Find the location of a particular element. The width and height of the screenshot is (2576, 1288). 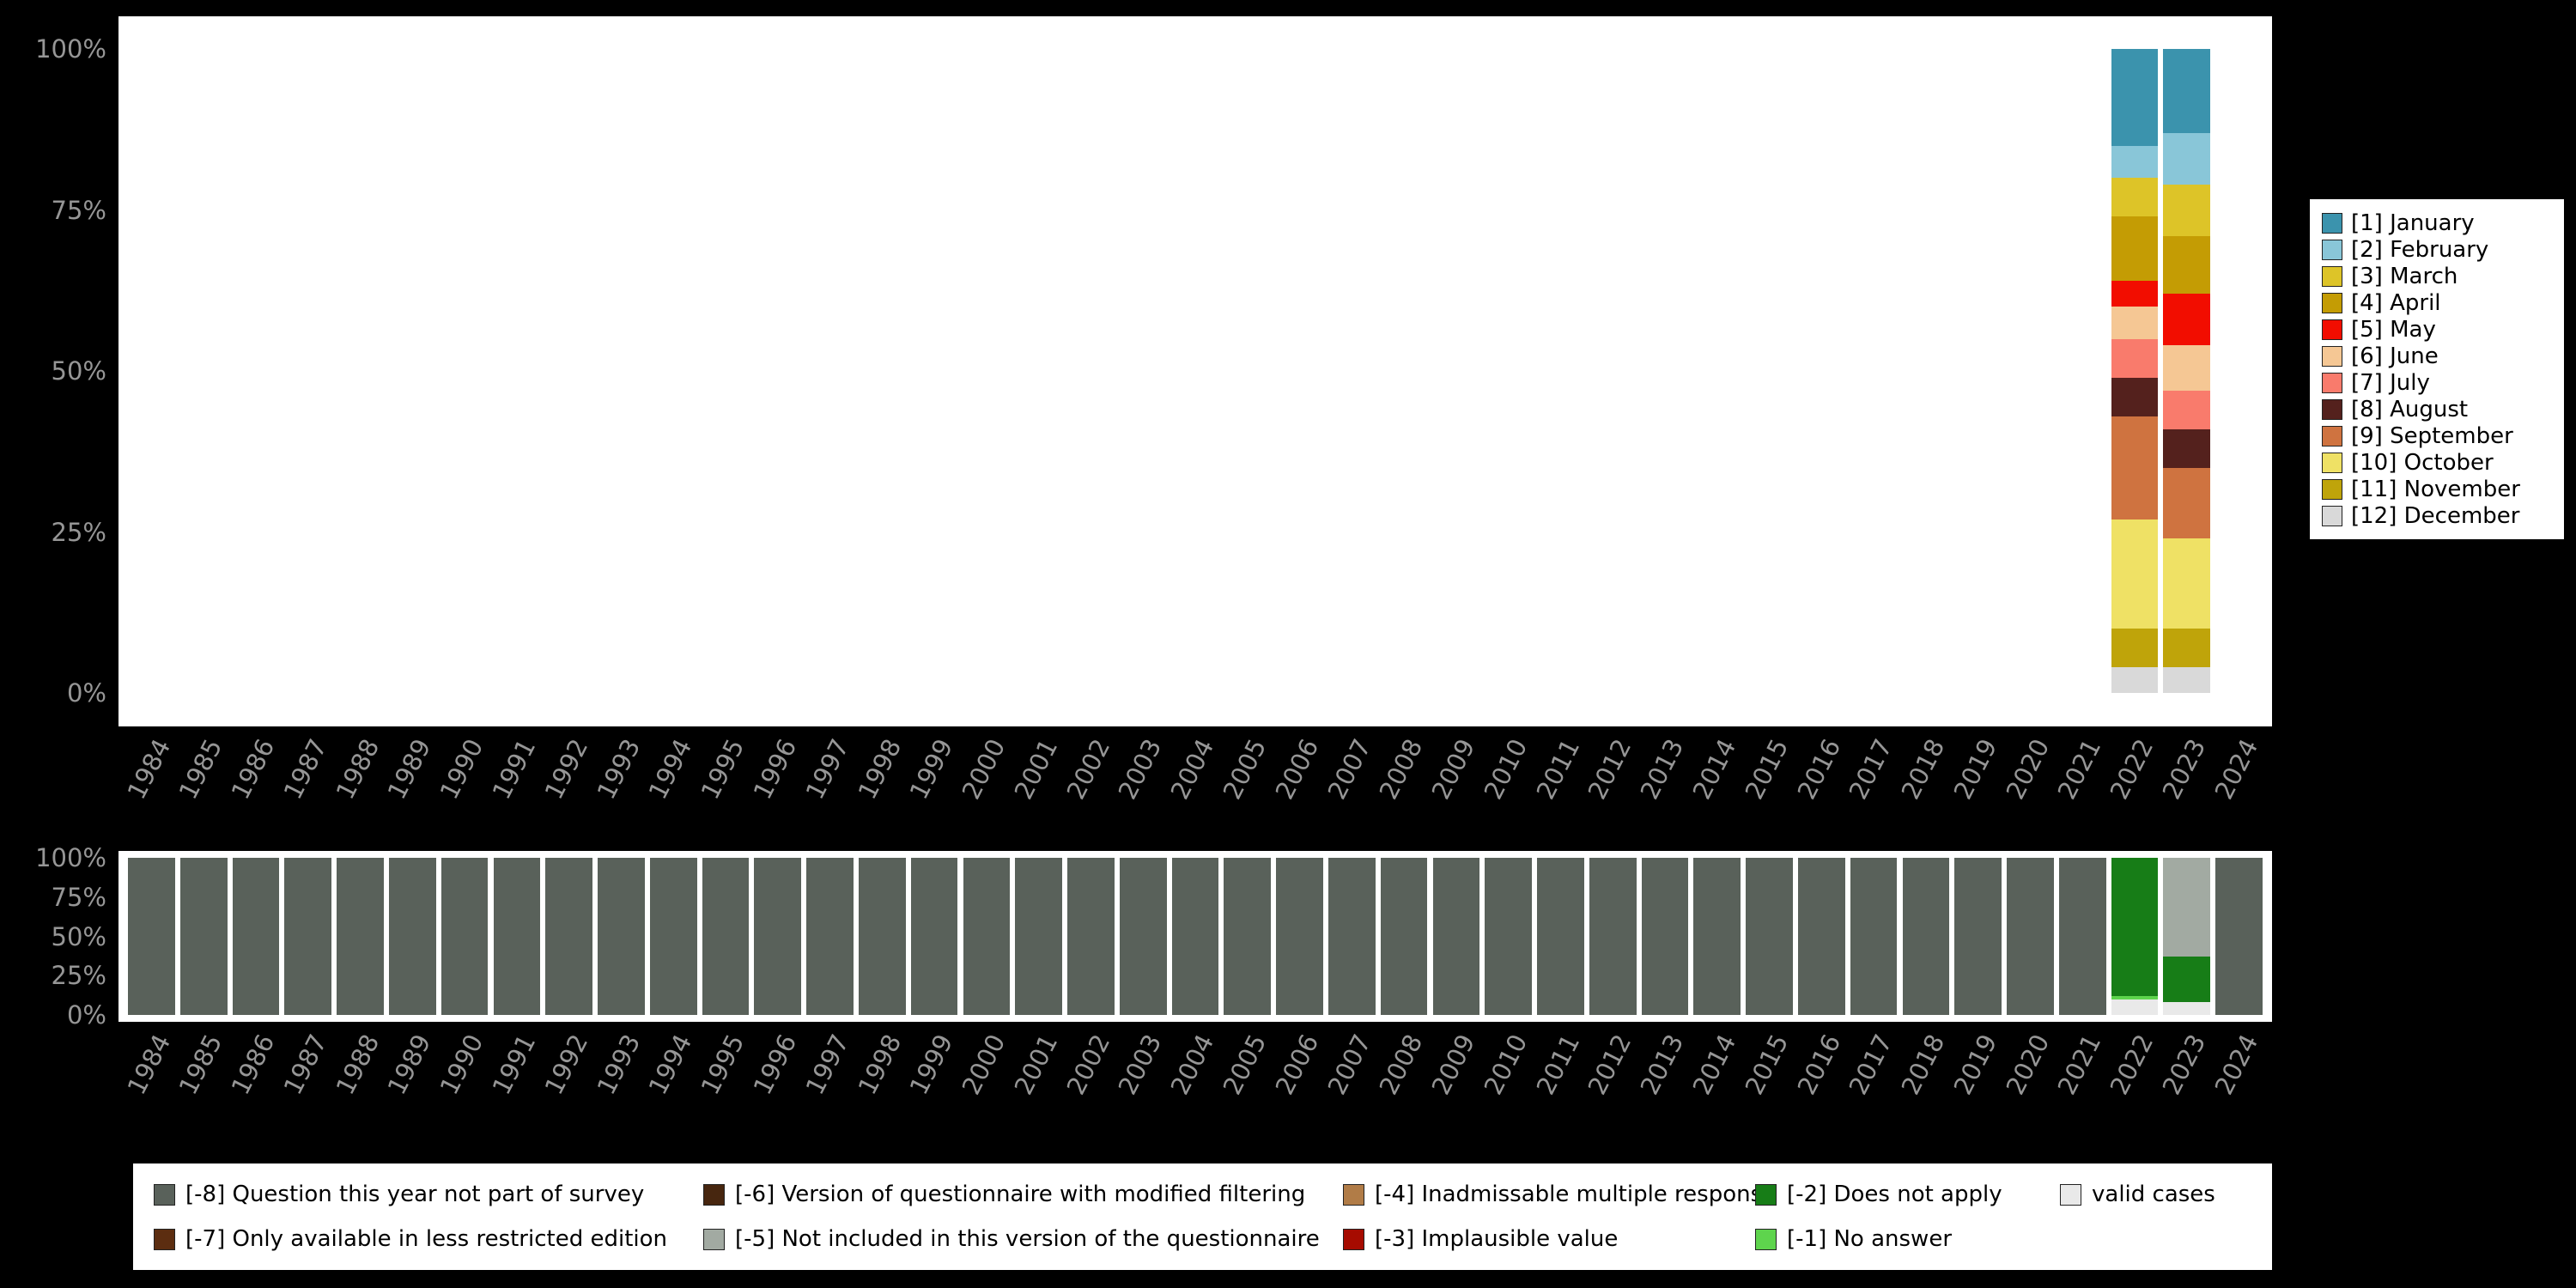

stacked-bar-1990 is located at coordinates (464, 936).